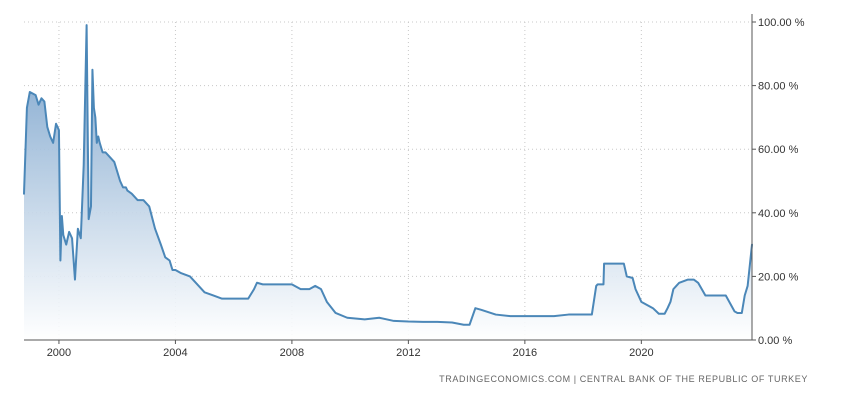  What do you see at coordinates (778, 277) in the screenshot?
I see `y-tick-label: 20.00 %` at bounding box center [778, 277].